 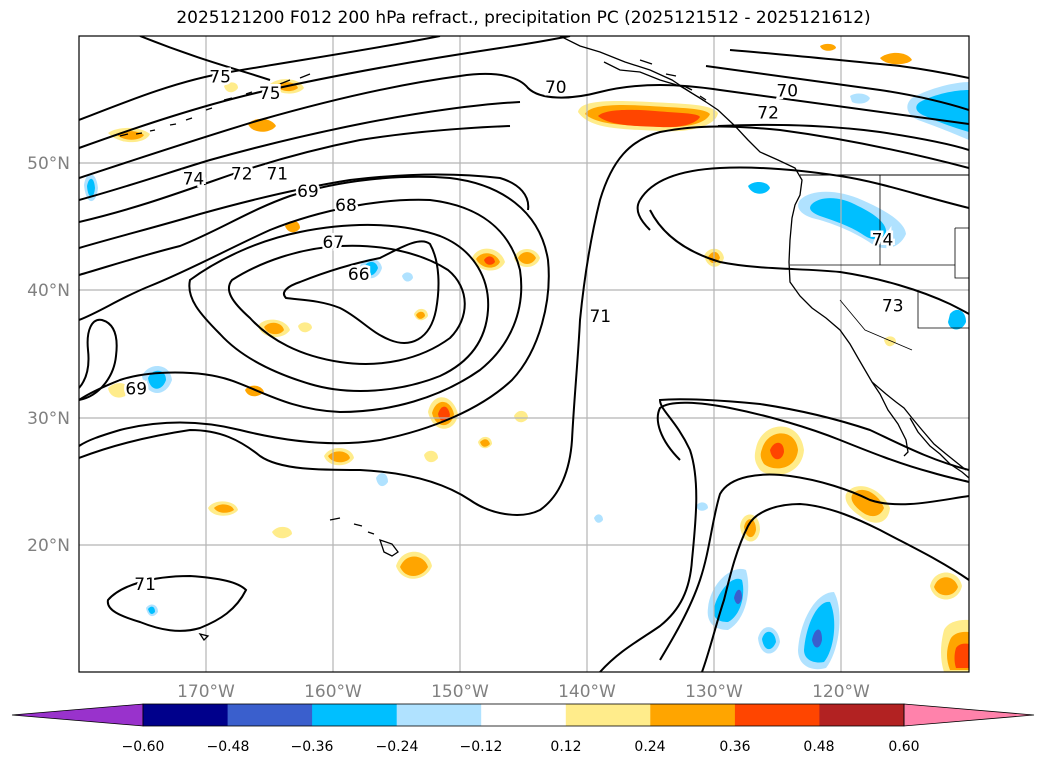 What do you see at coordinates (818, 747) in the screenshot?
I see `colorbar-tick-label: 0.48` at bounding box center [818, 747].